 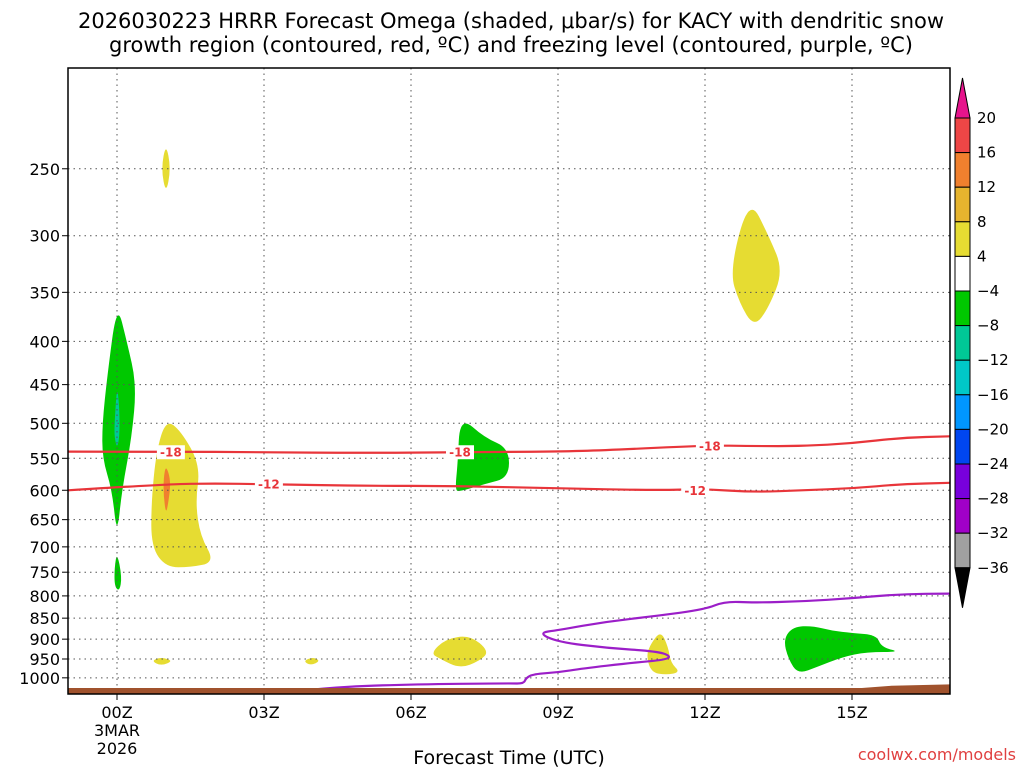 What do you see at coordinates (993, 533) in the screenshot?
I see `colorbar-tick-label: −32` at bounding box center [993, 533].